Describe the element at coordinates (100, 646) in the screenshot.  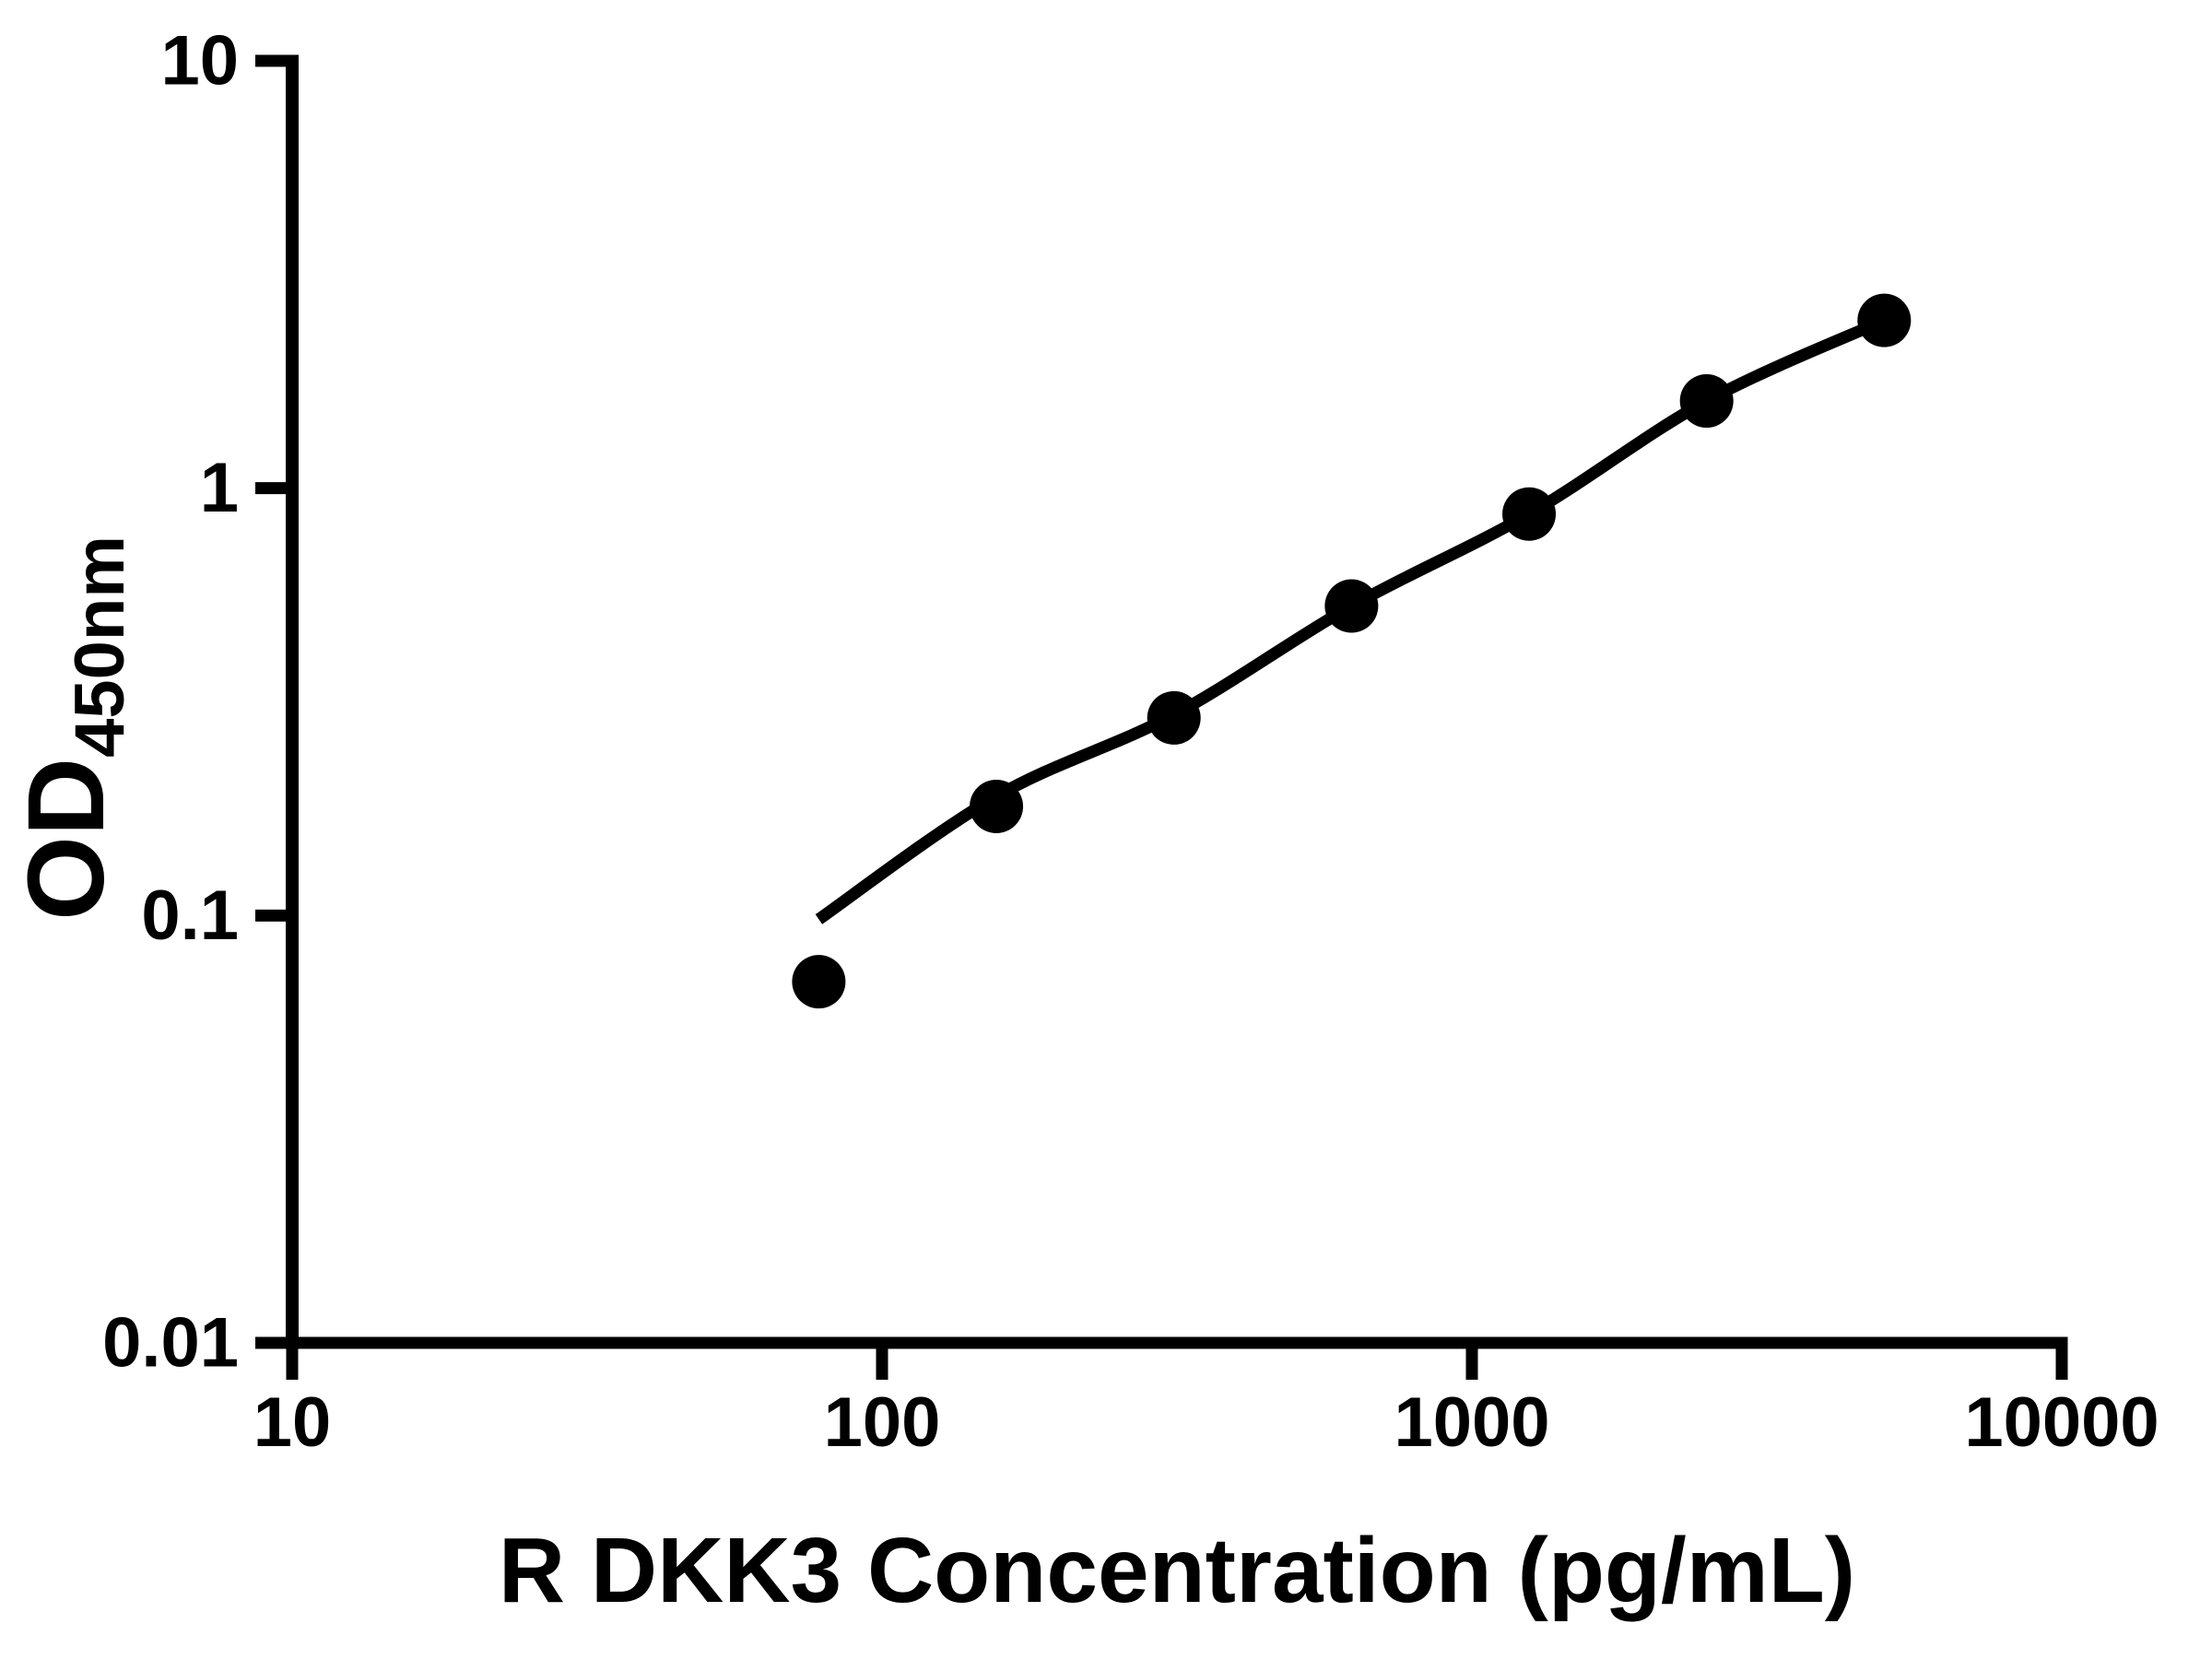
I see `y-axis-title-subscript: 450nm` at that location.